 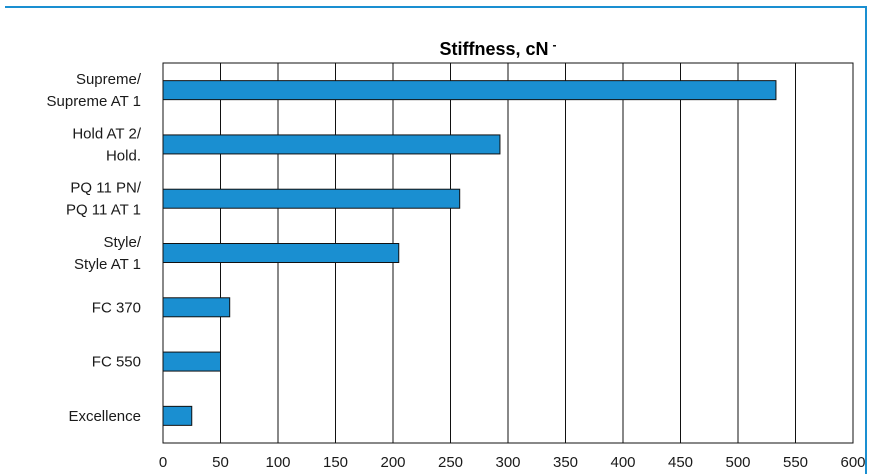 I want to click on bar-excellence, so click(x=177, y=415).